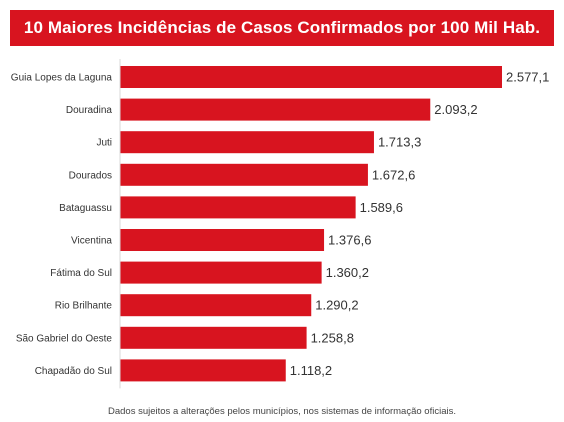  Describe the element at coordinates (81, 273) in the screenshot. I see `category-label: Fátima do Sul` at that location.